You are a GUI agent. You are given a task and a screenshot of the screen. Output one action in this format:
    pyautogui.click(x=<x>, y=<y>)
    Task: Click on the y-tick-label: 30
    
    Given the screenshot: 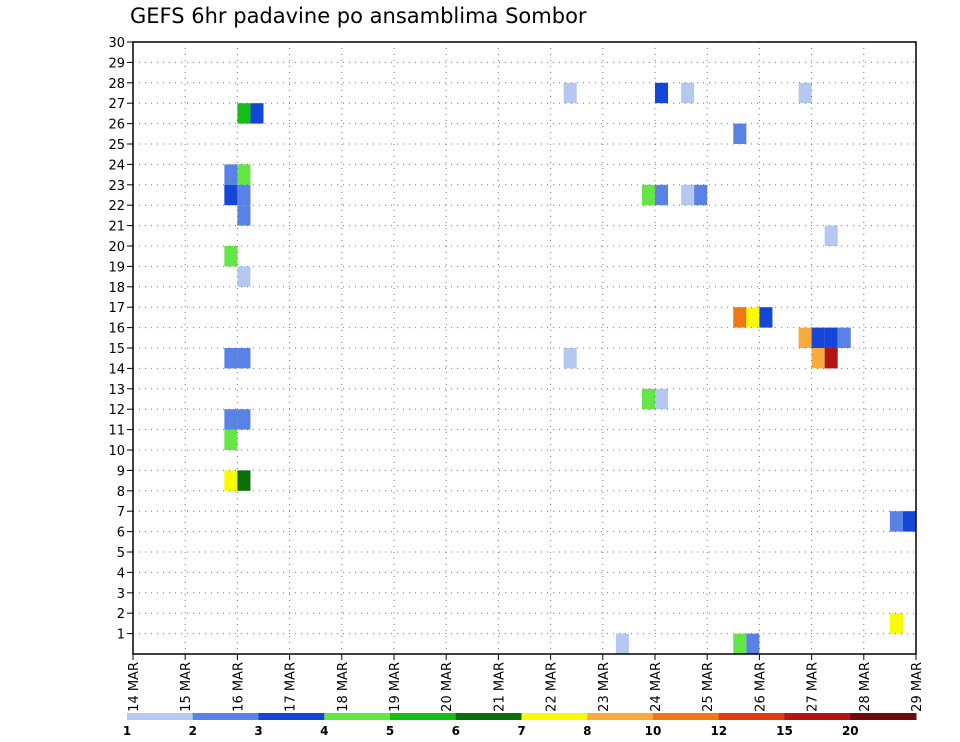 What is the action you would take?
    pyautogui.click(x=116, y=43)
    